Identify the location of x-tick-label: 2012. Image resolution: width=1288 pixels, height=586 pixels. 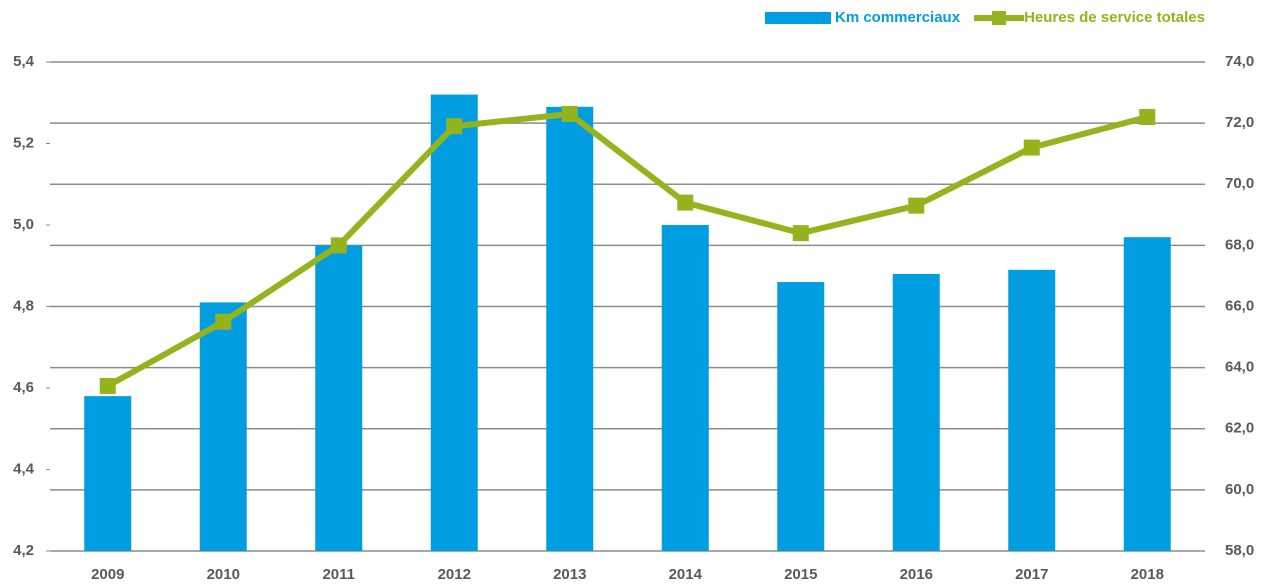
(454, 574).